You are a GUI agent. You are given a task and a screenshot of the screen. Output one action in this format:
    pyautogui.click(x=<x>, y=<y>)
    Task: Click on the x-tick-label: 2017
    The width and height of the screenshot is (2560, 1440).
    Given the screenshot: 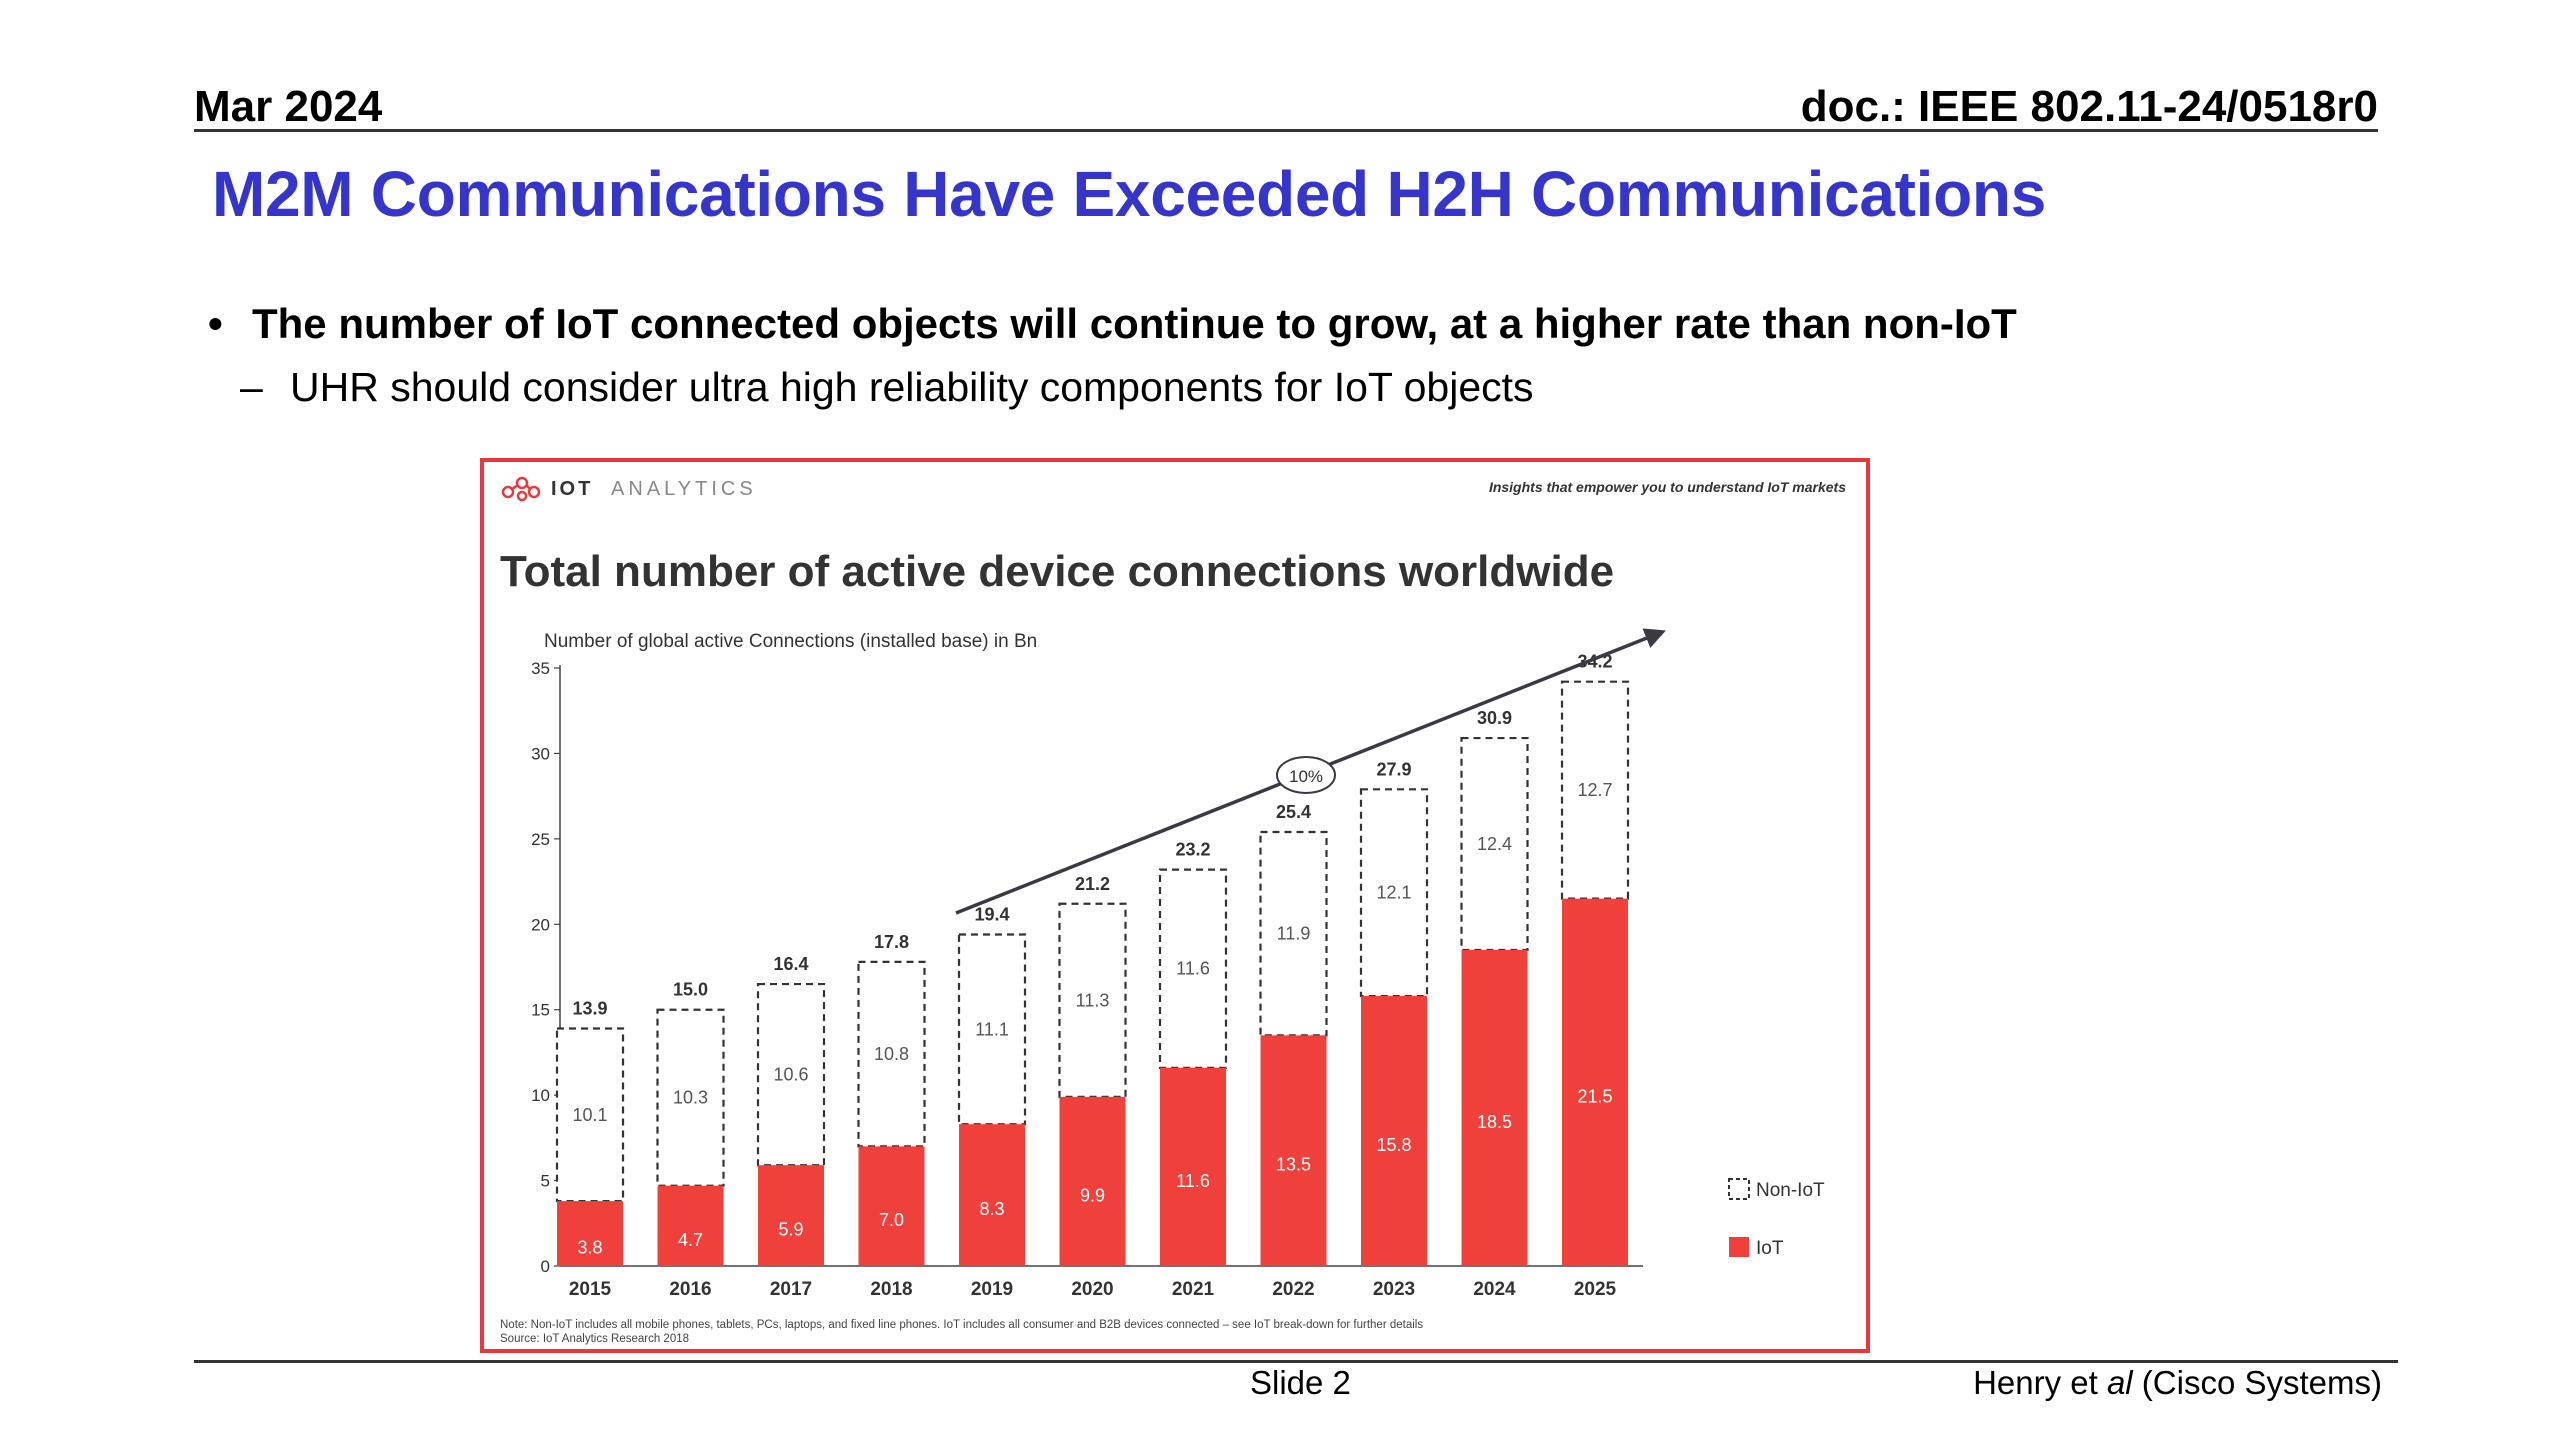 What is the action you would take?
    pyautogui.click(x=791, y=1289)
    